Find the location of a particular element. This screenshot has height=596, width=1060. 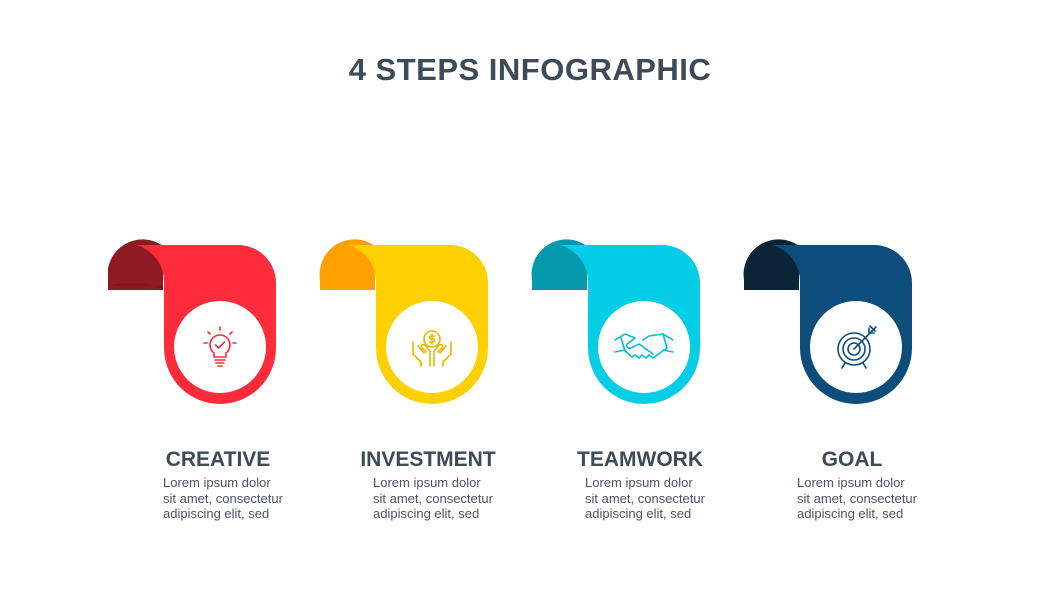

hands-coin-icon is located at coordinates (432, 348).